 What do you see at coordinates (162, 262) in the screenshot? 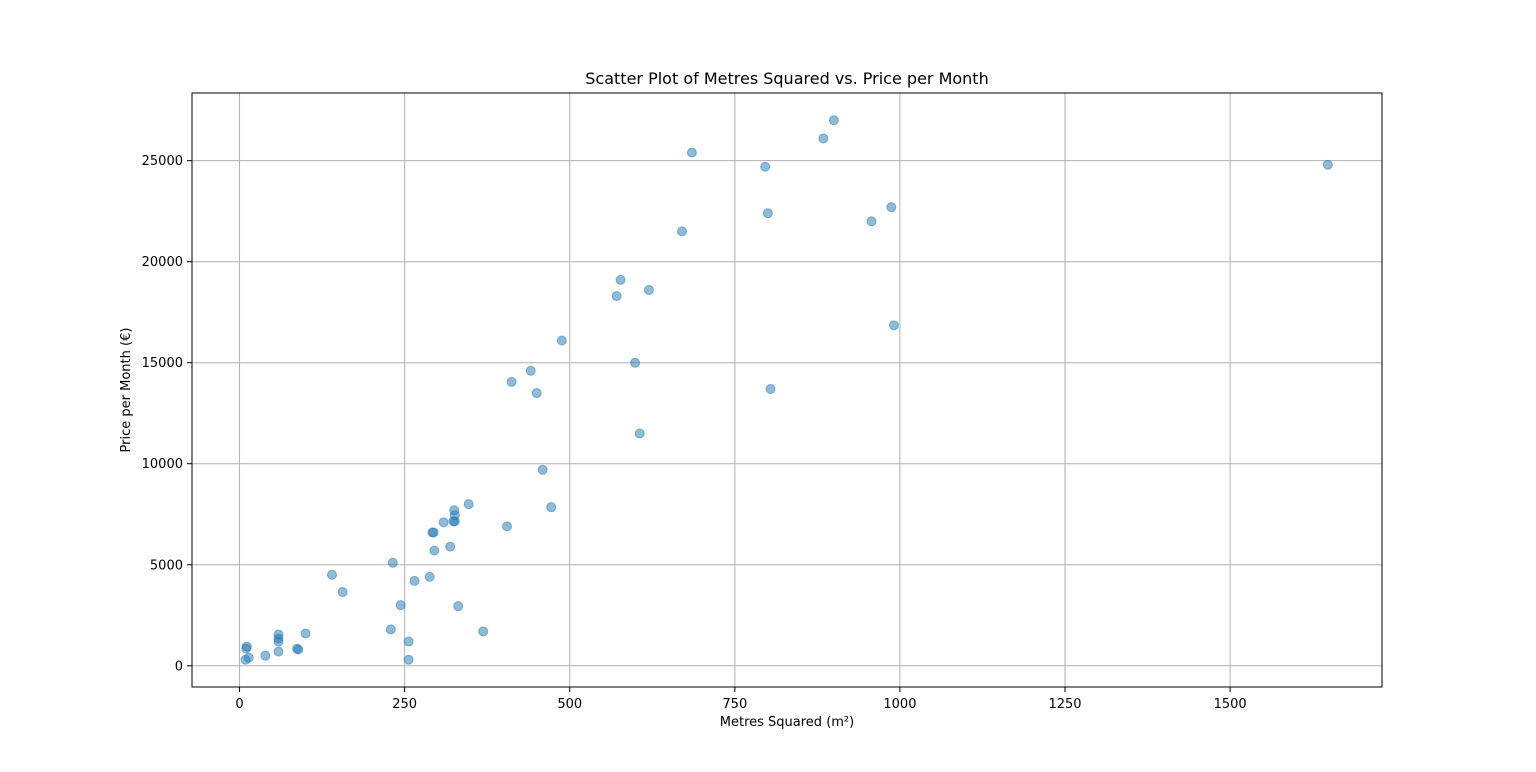
I see `y-tick-label: 20000` at bounding box center [162, 262].